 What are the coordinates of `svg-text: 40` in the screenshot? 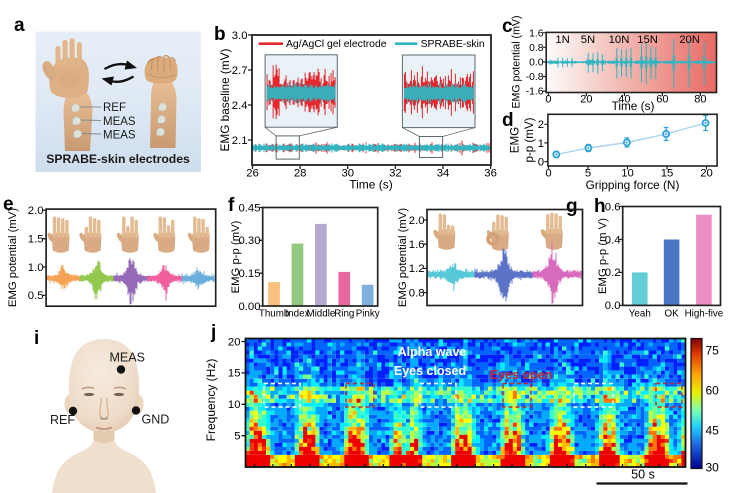 It's located at (624, 100).